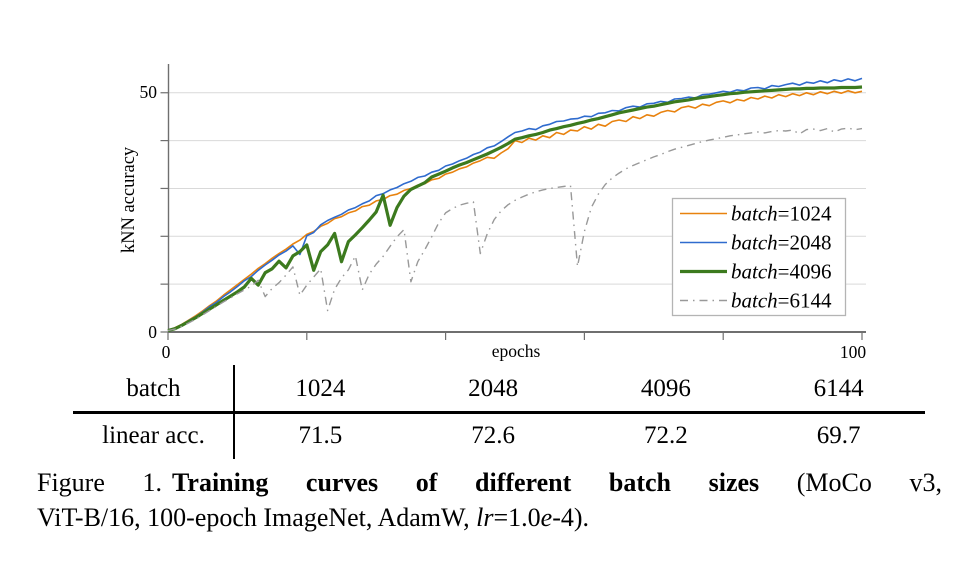 The width and height of the screenshot is (973, 573). I want to click on legend: batch=1024 batch=2048 batch=4096 batch=6144, so click(759, 257).